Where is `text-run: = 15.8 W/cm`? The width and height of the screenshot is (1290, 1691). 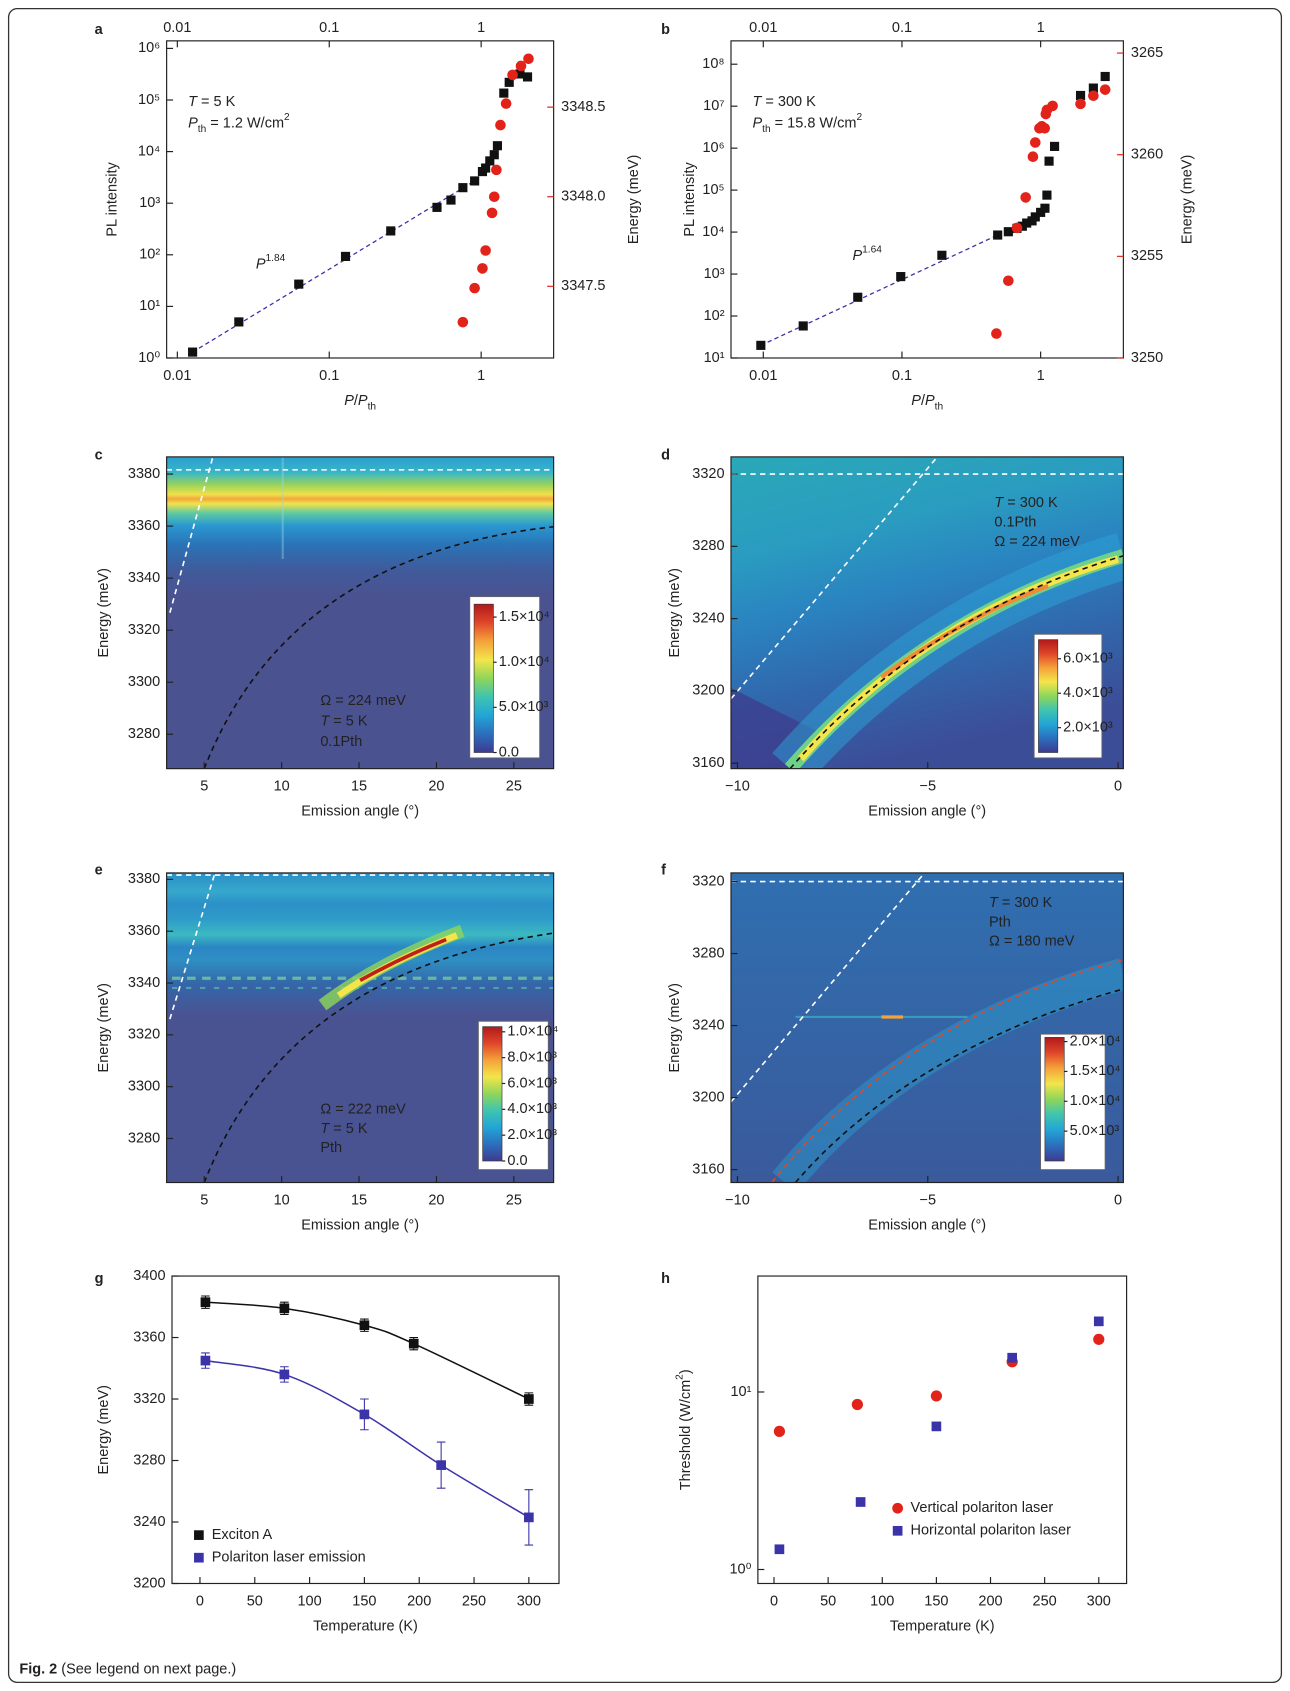
text-run: = 15.8 W/cm is located at coordinates (814, 123).